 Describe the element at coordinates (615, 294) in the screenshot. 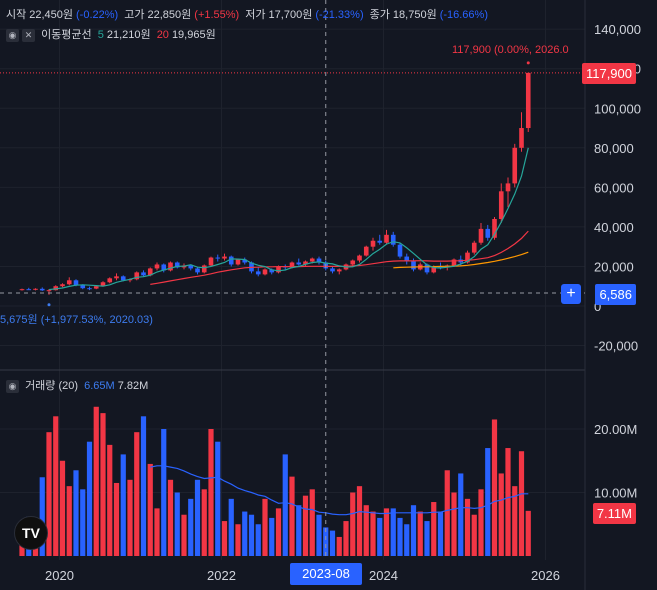

I see `crosshair-price-tag: 6,586` at that location.